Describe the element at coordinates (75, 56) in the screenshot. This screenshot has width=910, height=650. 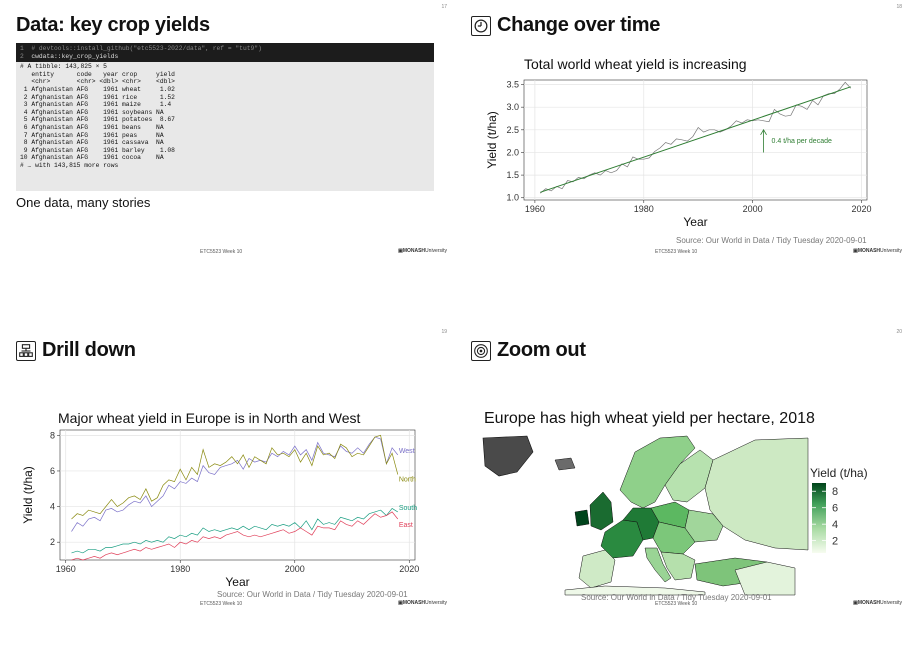
I see `code-statement: cwdata::key_crop_yields` at that location.